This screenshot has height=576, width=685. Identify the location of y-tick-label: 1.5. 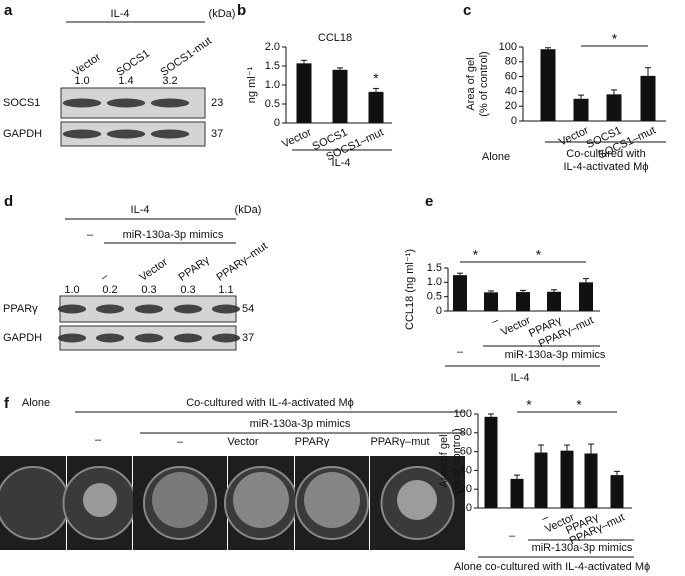
(272, 66).